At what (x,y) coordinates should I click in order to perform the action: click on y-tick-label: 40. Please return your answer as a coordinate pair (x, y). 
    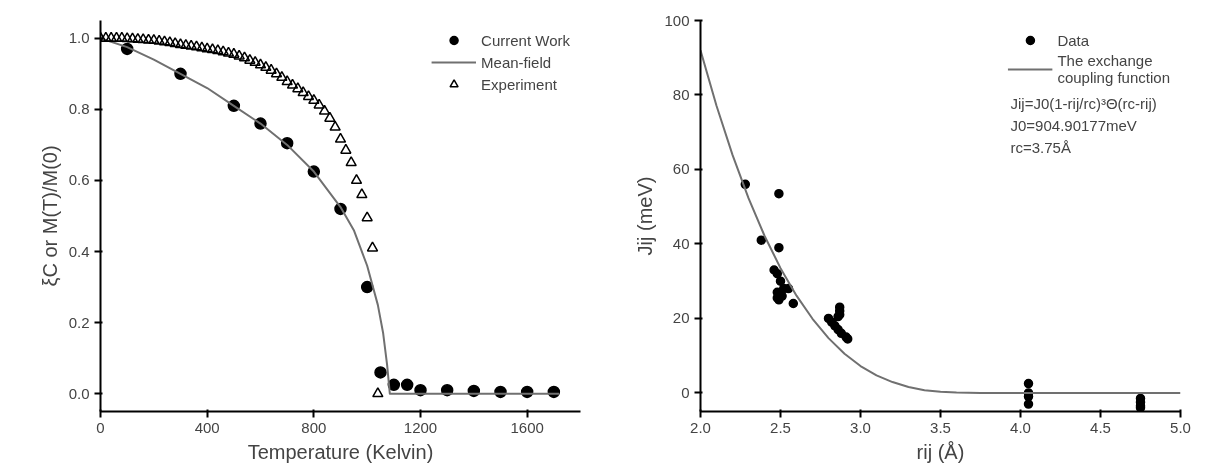
    Looking at the image, I should click on (681, 243).